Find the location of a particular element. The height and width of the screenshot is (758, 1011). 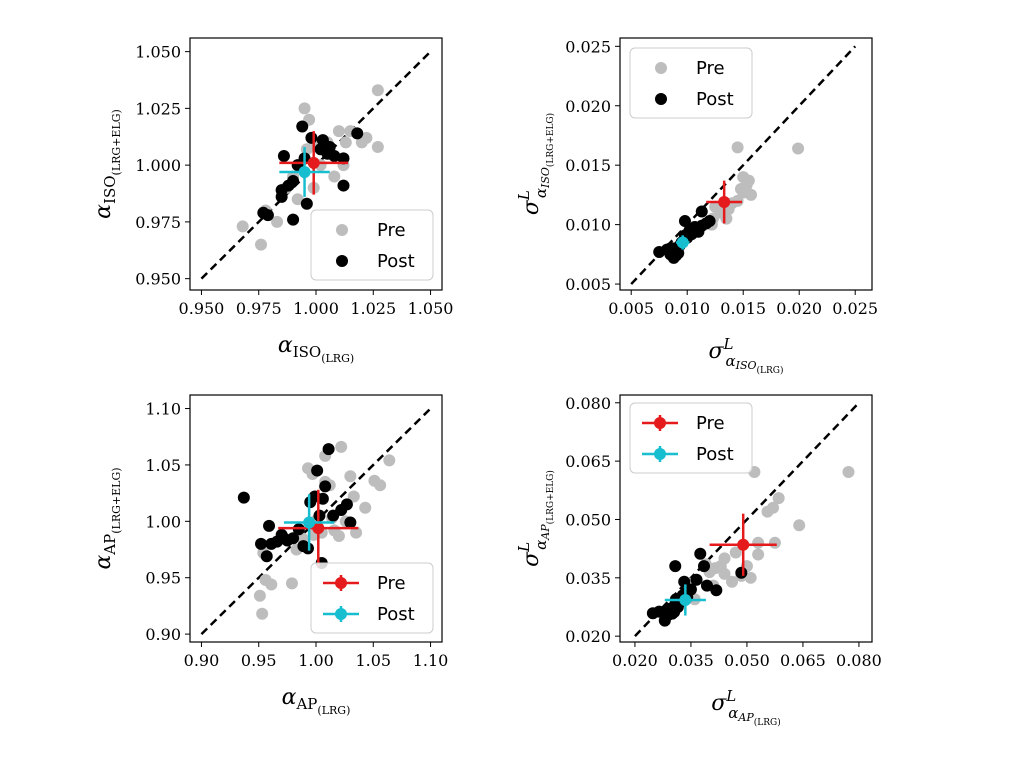

y-tick-label: 0.950 is located at coordinates (158, 279).